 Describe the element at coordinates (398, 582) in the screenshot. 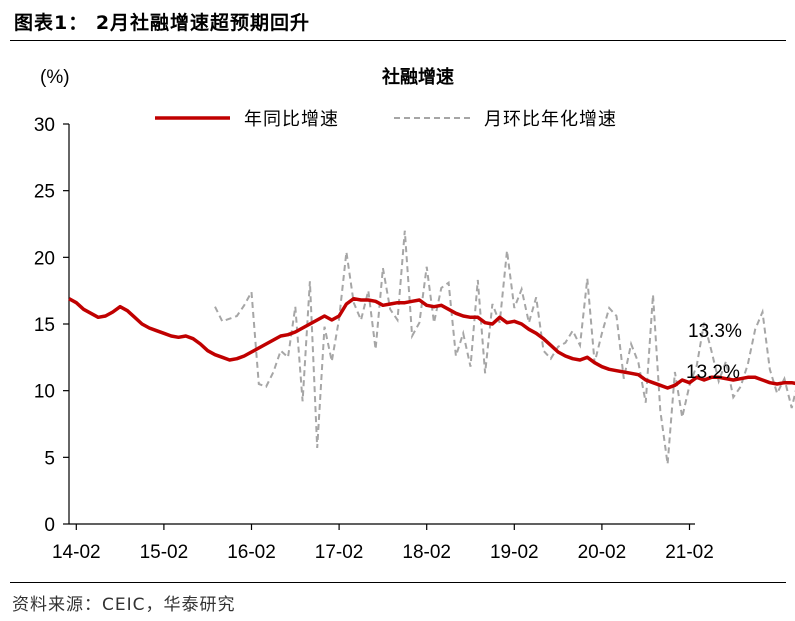

I see `footer-divider` at that location.